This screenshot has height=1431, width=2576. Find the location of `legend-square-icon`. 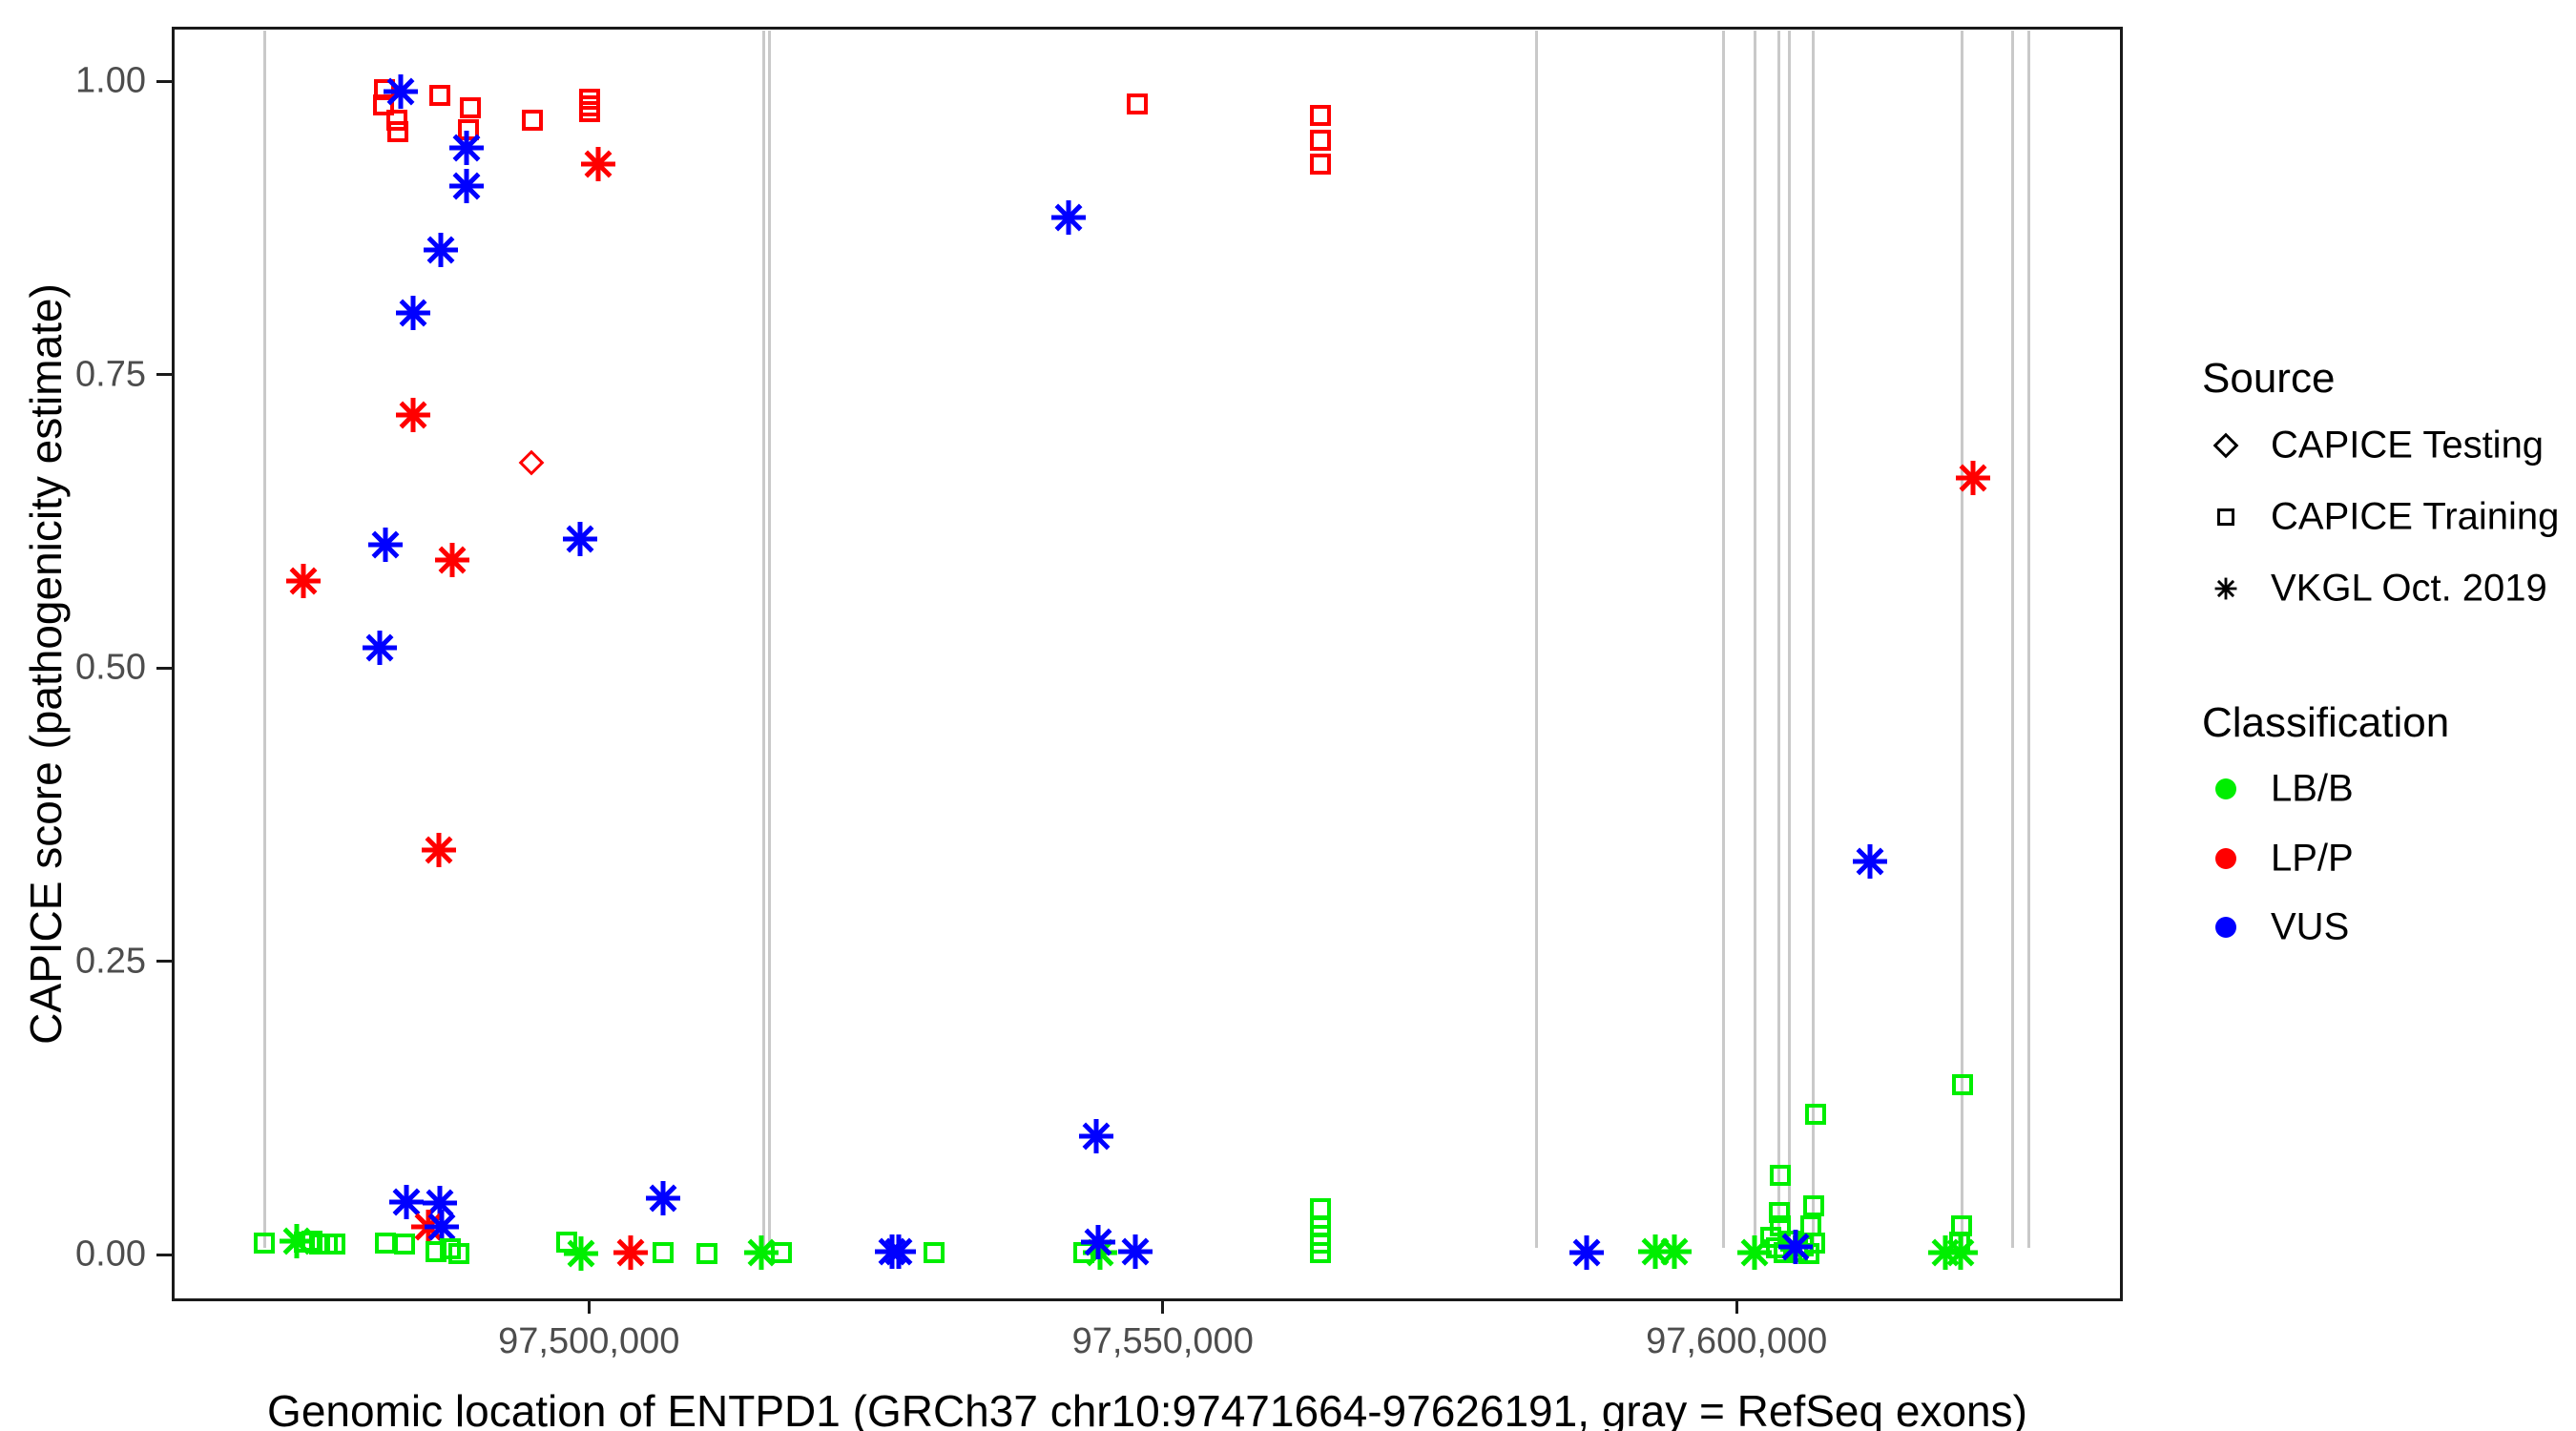

legend-square-icon is located at coordinates (2225, 517).